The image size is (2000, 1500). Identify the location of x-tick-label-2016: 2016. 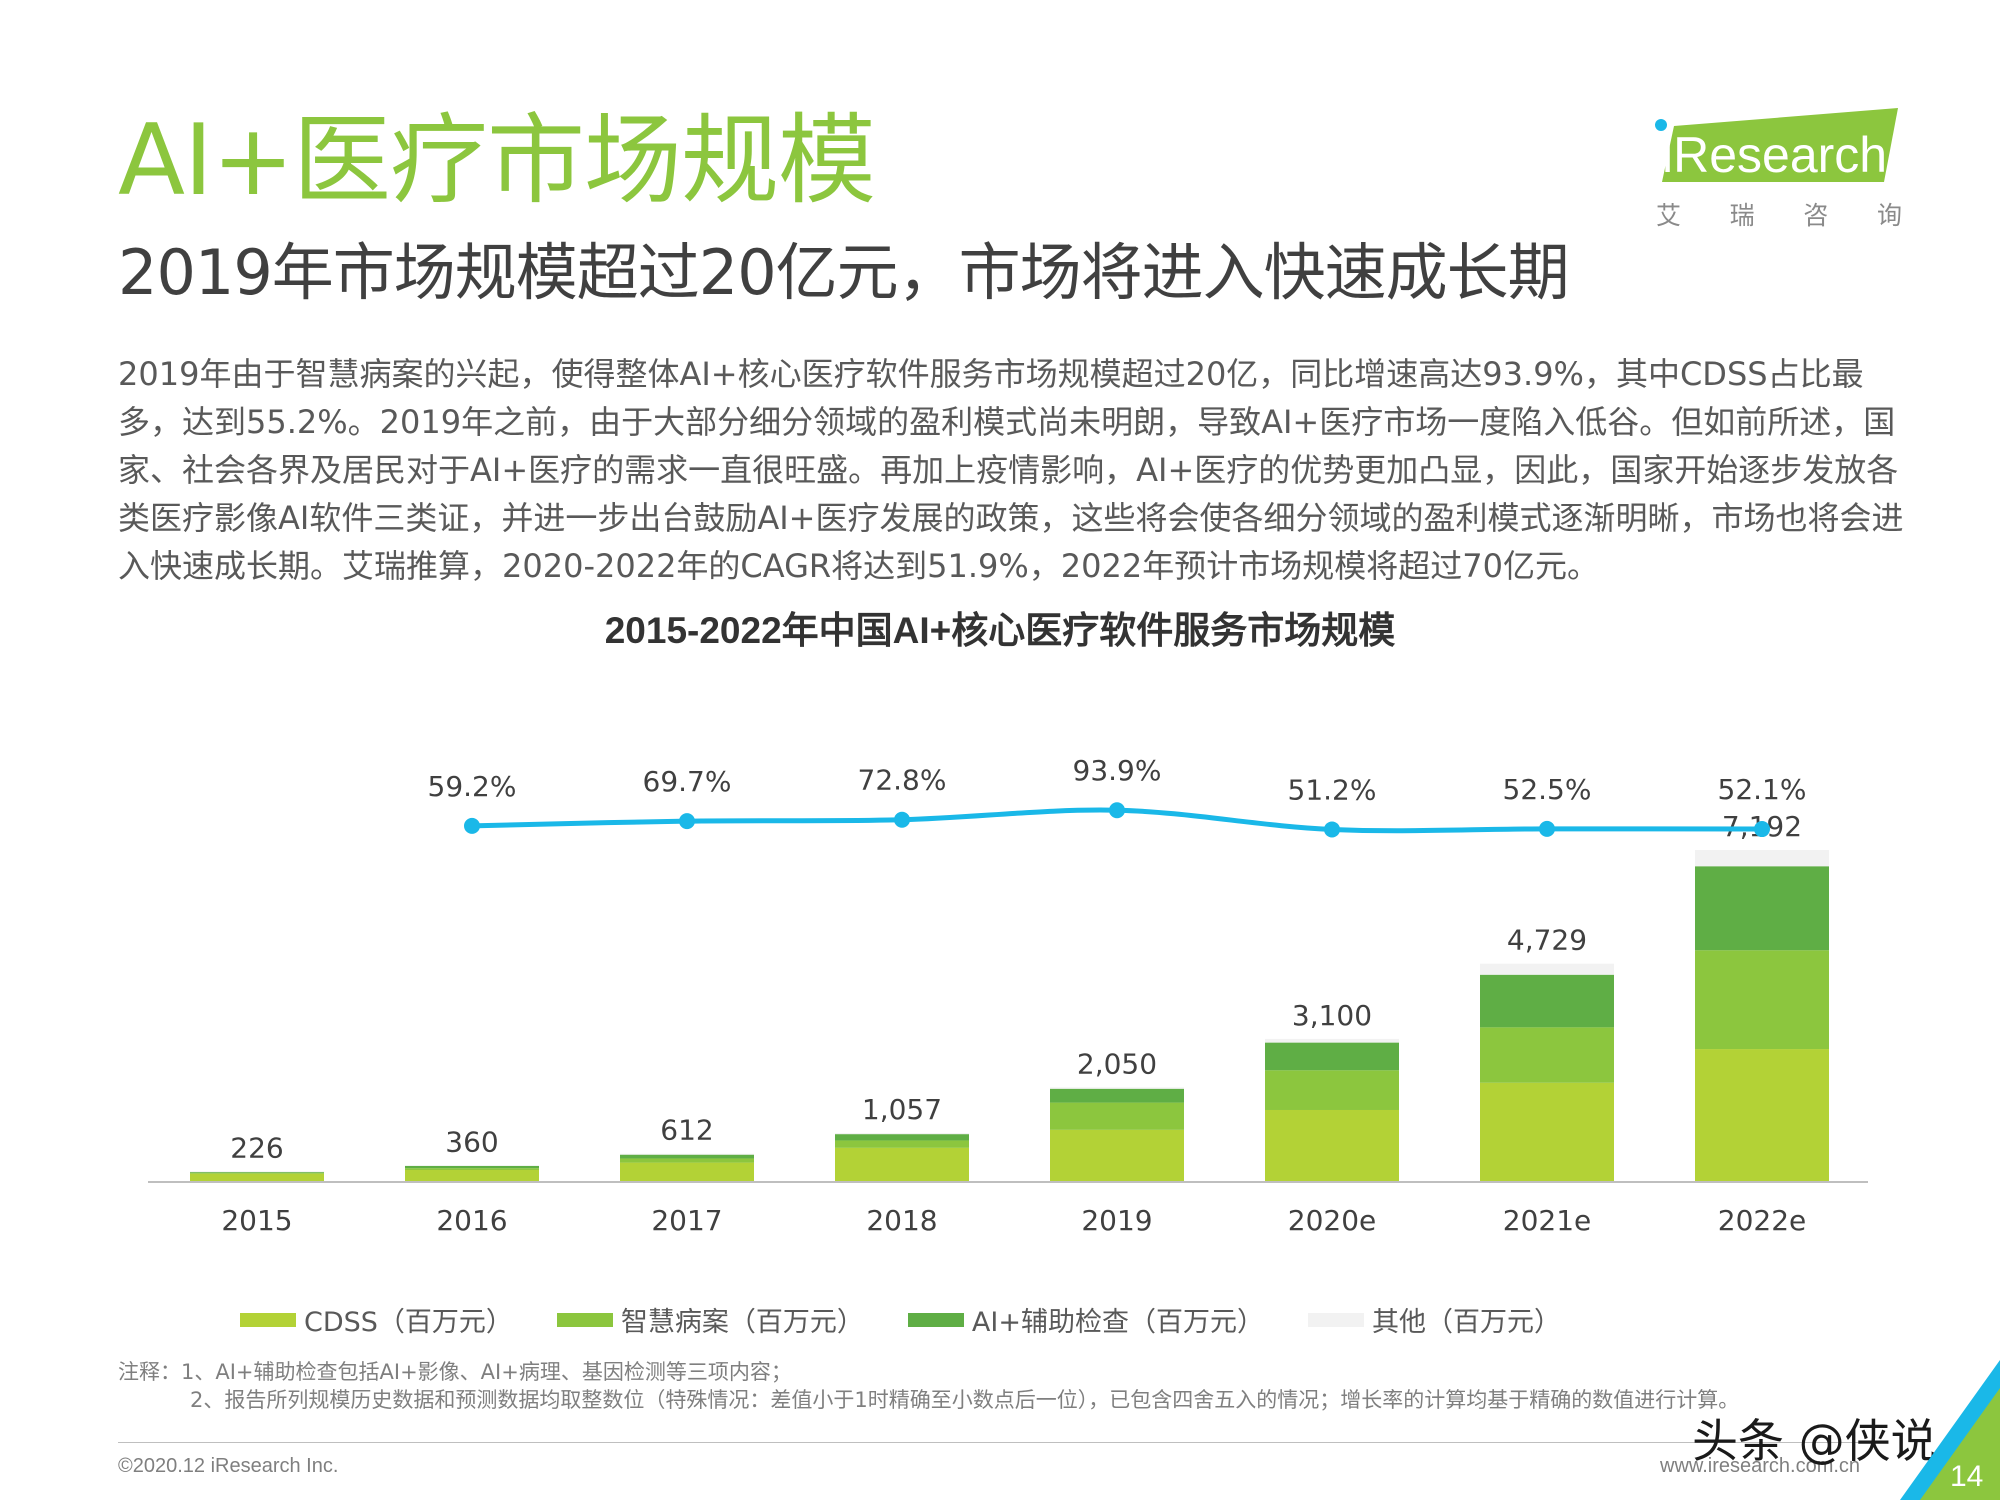
(471, 1220).